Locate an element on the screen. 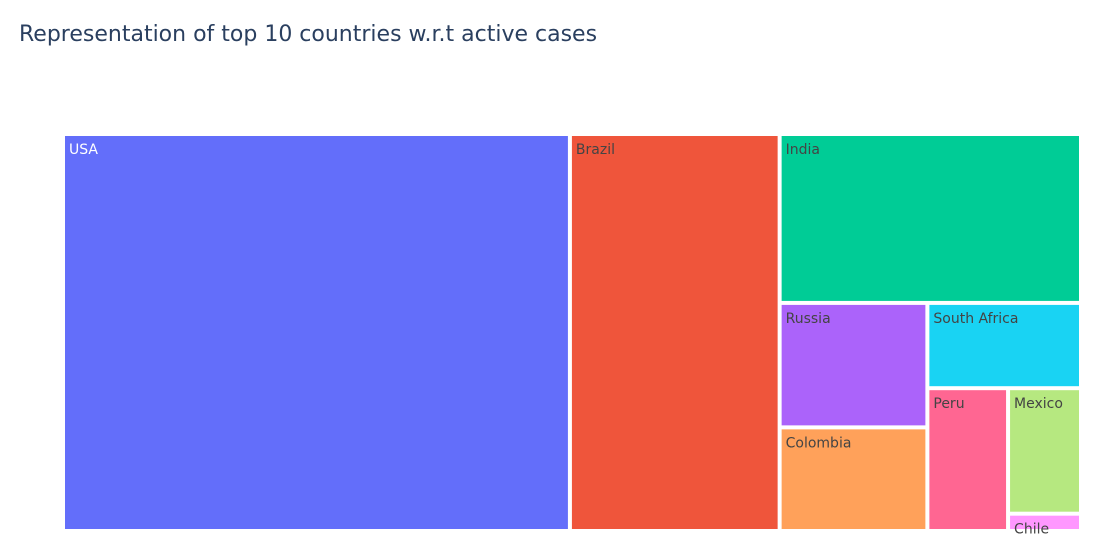 This screenshot has width=1105, height=558. tile-south-africa: South Africa is located at coordinates (1004, 345).